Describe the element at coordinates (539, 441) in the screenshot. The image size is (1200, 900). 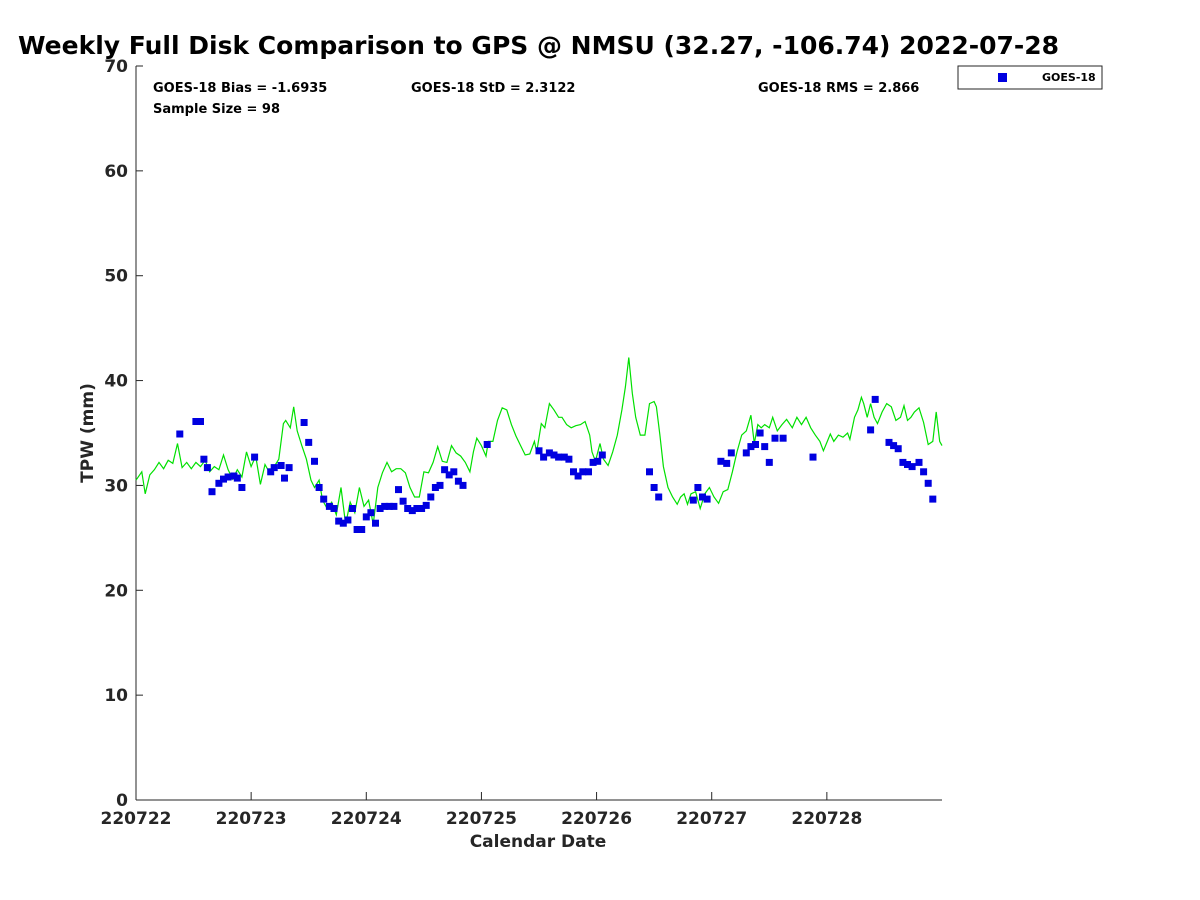
I see `gps-series-line` at that location.